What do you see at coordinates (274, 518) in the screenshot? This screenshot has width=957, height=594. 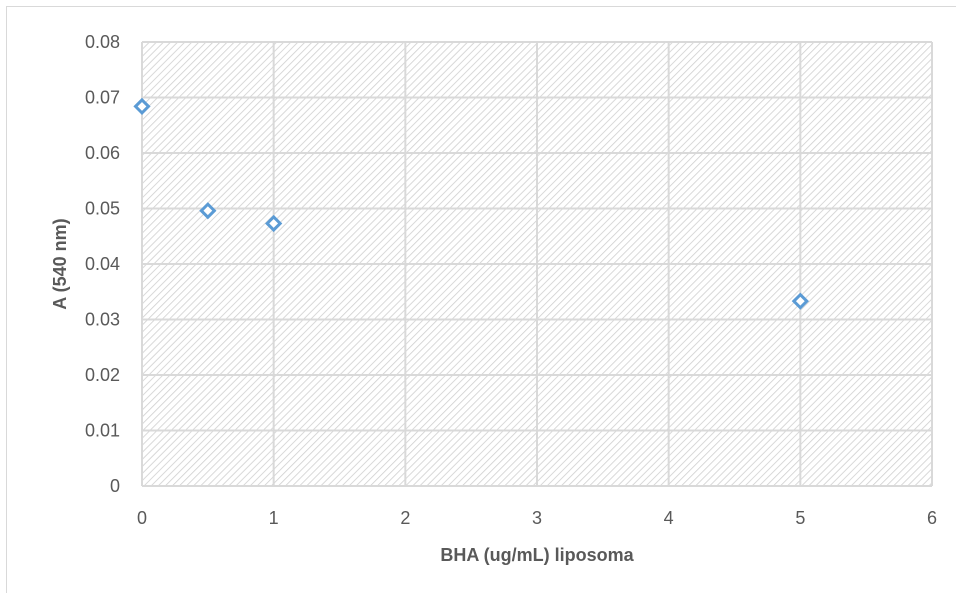 I see `x-tick-label: 1` at bounding box center [274, 518].